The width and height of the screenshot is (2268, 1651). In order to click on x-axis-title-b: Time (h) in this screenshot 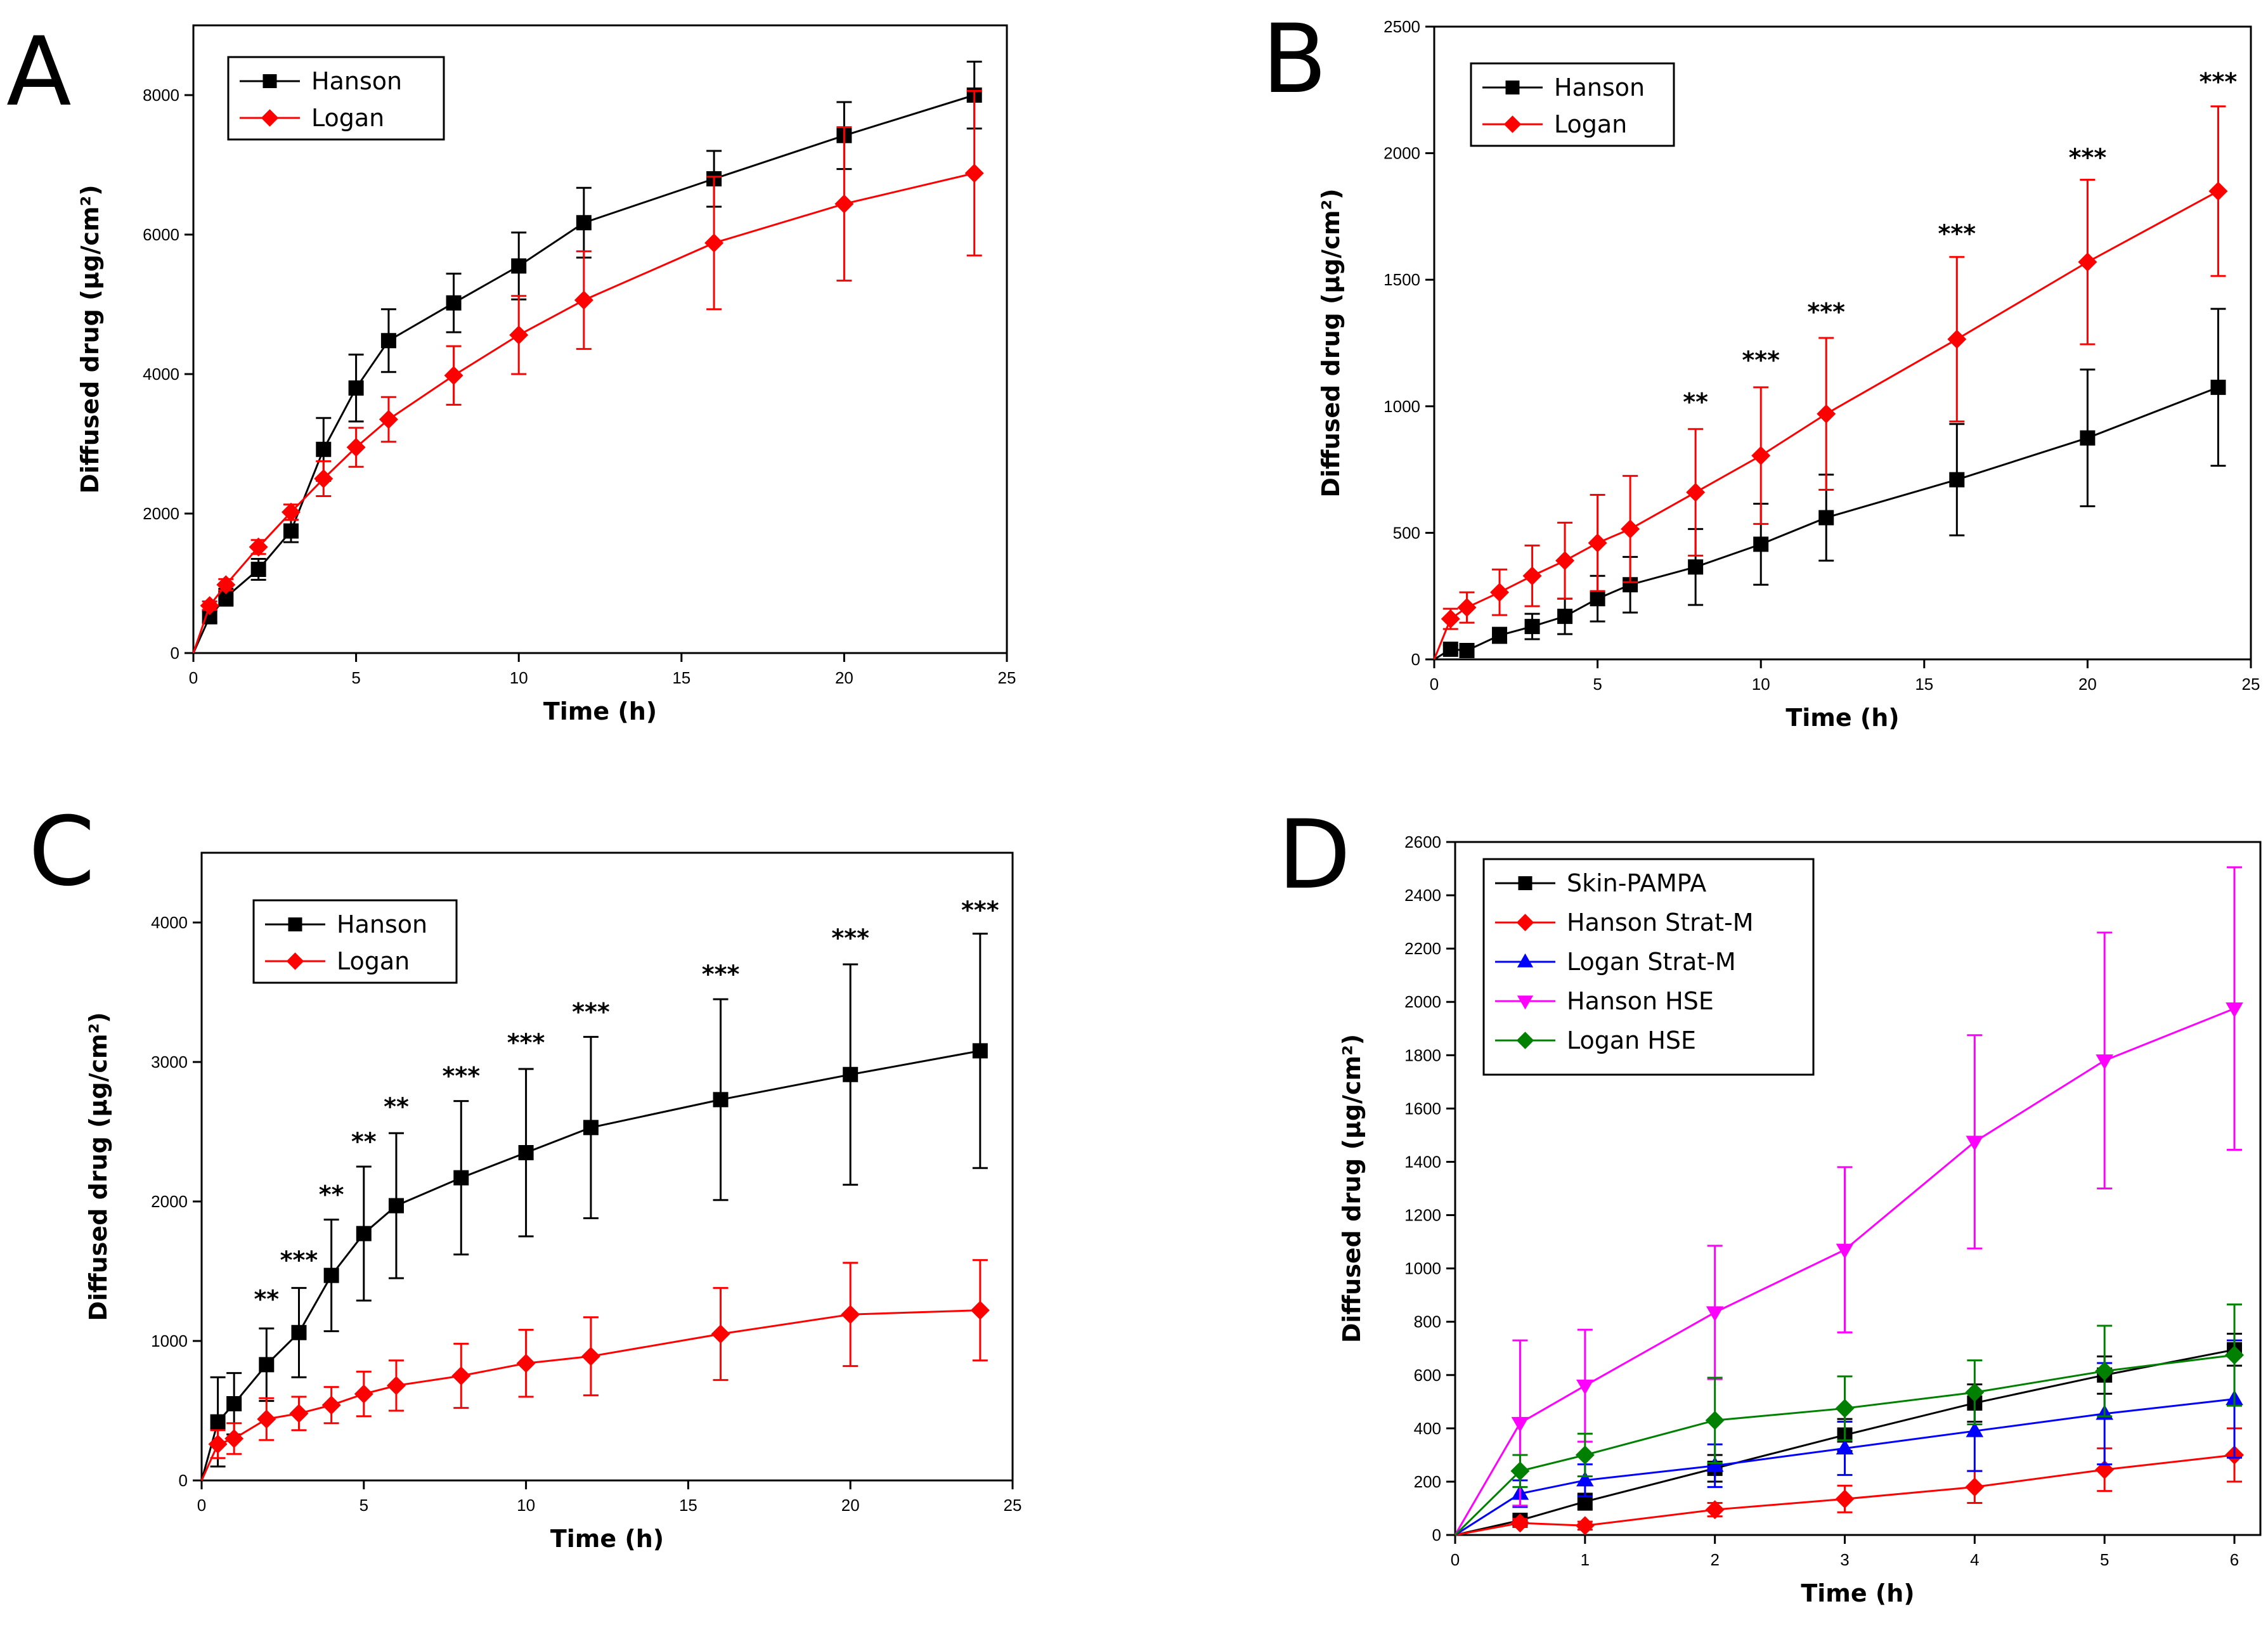, I will do `click(1842, 718)`.